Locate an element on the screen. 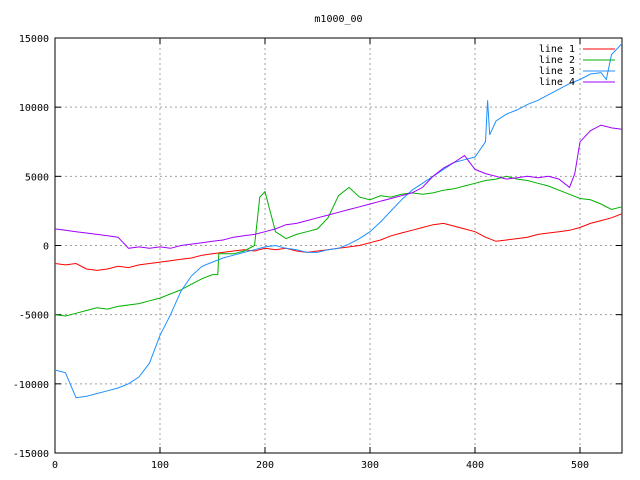  legend-label-1: line 1 is located at coordinates (557, 49).